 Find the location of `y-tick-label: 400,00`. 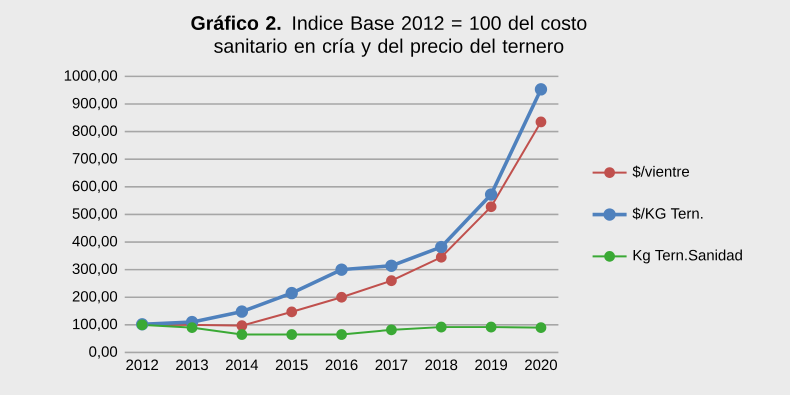

y-tick-label: 400,00 is located at coordinates (95, 242).